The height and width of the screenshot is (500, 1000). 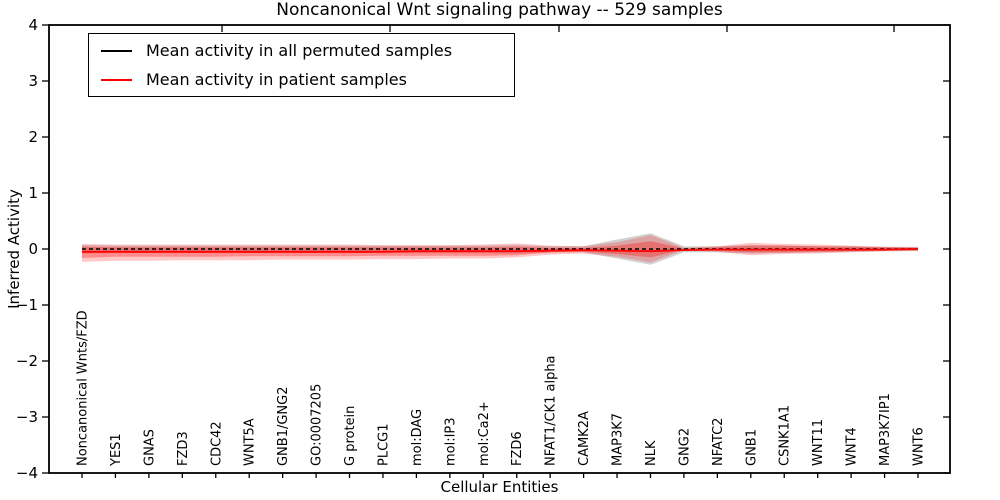 I want to click on x-tick-label: FZD3, so click(x=183, y=448).